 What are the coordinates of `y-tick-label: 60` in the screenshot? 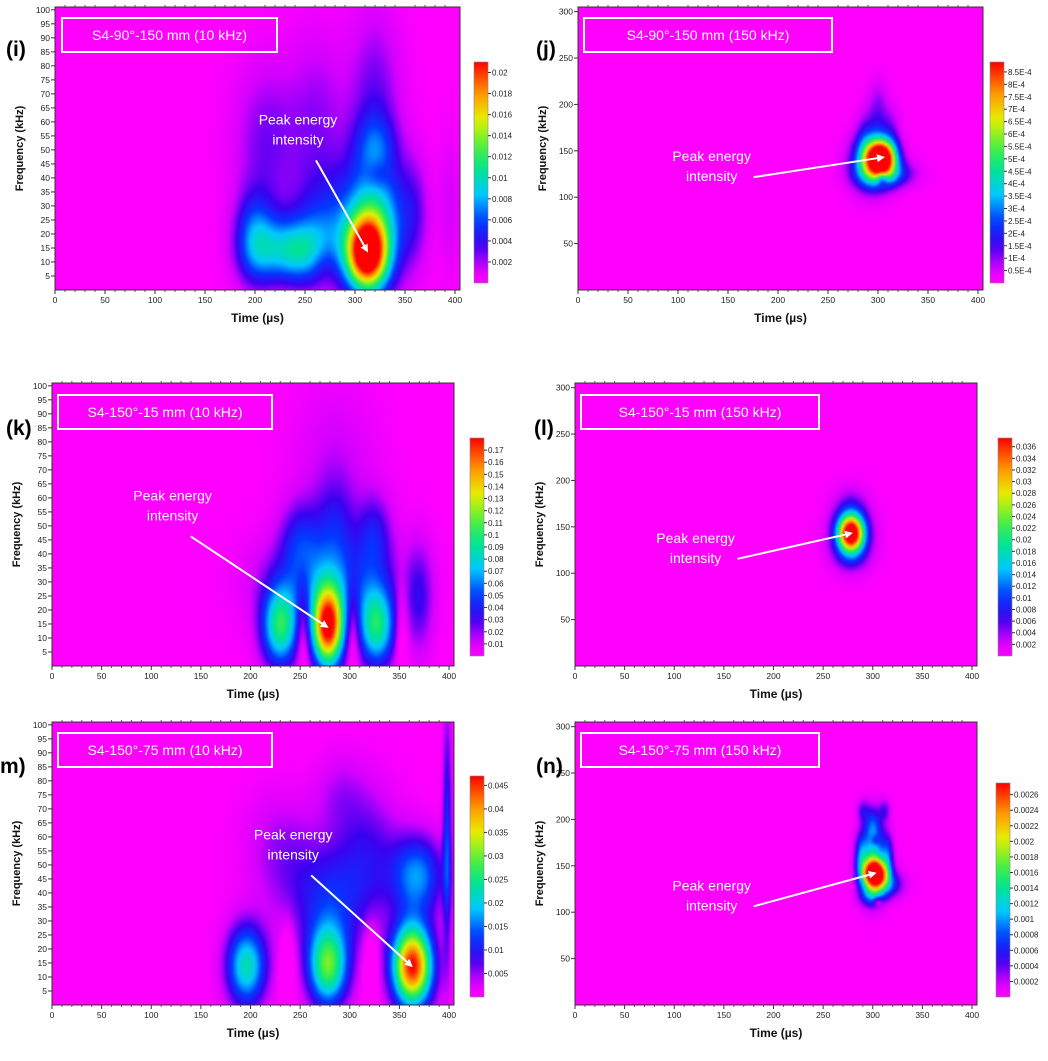 It's located at (43, 498).